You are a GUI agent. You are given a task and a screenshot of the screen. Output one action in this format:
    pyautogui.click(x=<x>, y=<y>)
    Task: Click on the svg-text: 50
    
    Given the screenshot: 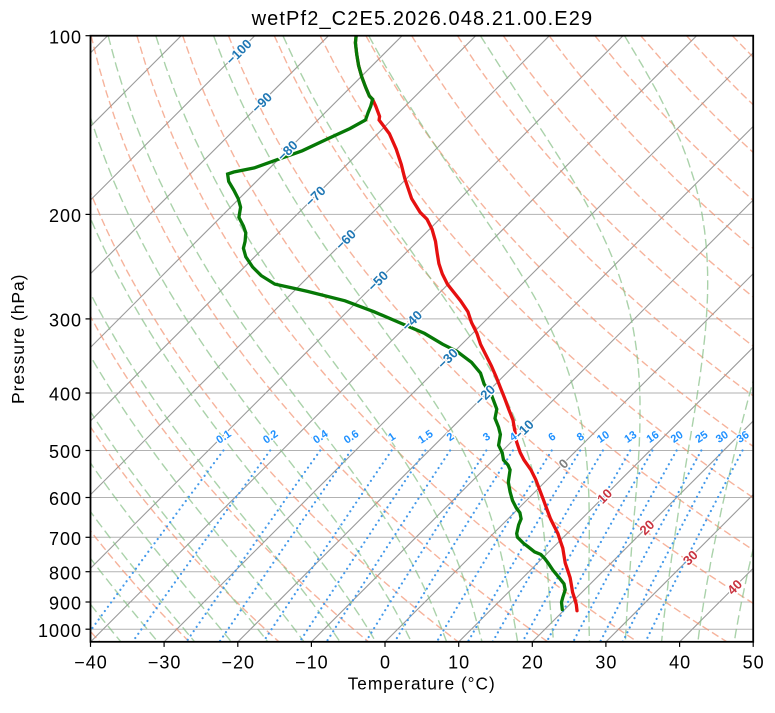 What is the action you would take?
    pyautogui.click(x=754, y=663)
    